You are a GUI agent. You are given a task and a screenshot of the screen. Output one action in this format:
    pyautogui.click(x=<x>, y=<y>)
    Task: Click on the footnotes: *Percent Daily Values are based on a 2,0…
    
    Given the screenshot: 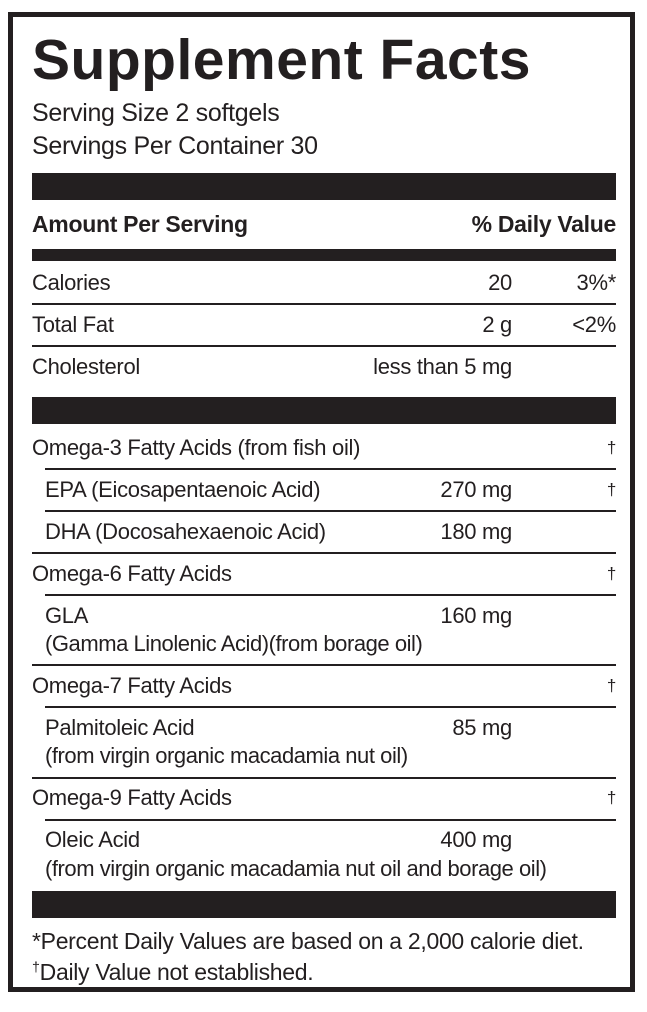 What is the action you would take?
    pyautogui.click(x=324, y=956)
    